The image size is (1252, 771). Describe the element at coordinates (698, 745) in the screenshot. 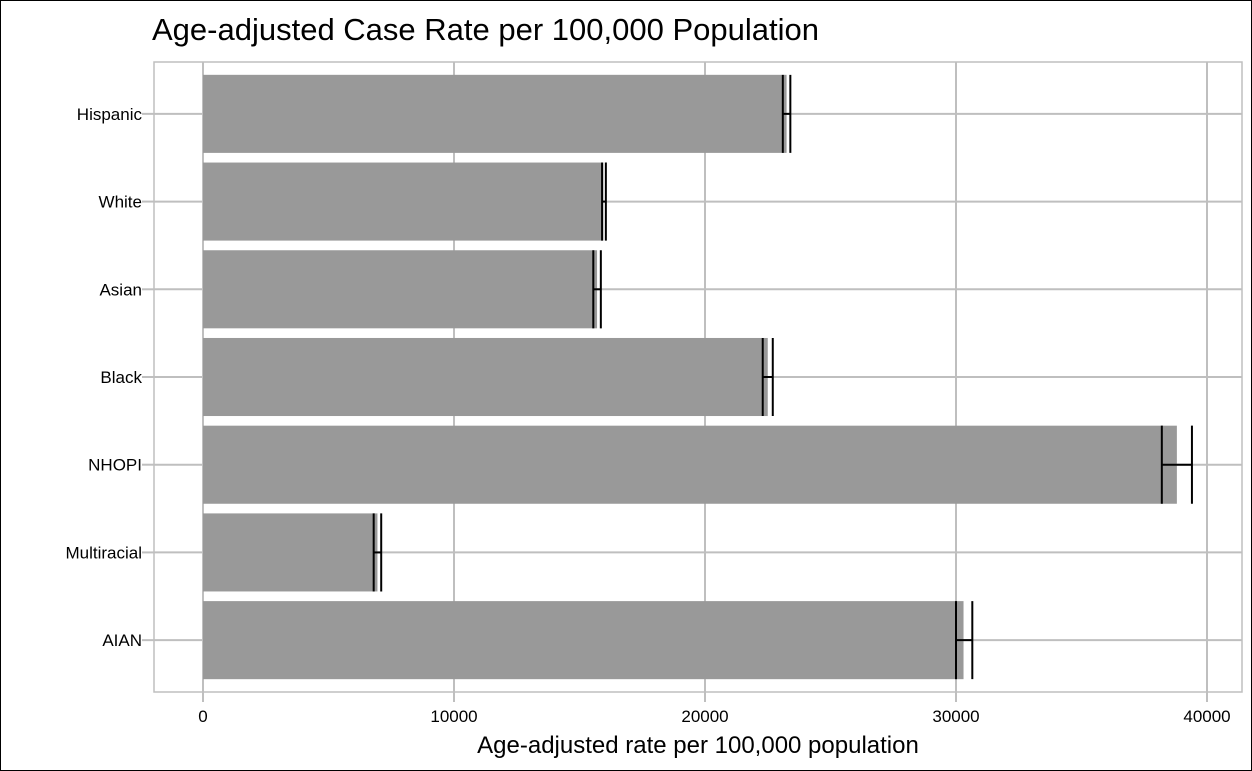

I see `x-axis-title: Age-adjusted rate per 100,000 population` at that location.